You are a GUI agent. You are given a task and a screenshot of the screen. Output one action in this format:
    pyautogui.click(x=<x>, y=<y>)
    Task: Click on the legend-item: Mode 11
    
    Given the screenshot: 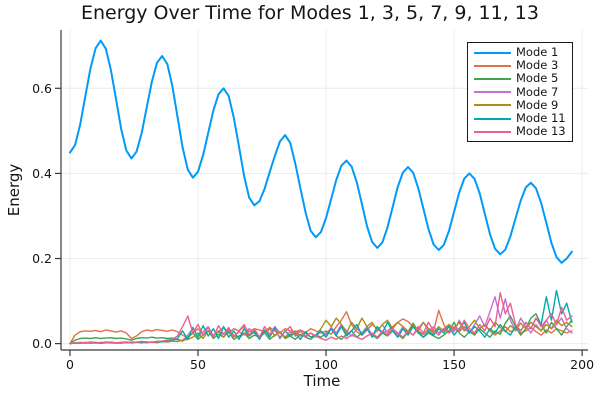 What is the action you would take?
    pyautogui.click(x=522, y=118)
    